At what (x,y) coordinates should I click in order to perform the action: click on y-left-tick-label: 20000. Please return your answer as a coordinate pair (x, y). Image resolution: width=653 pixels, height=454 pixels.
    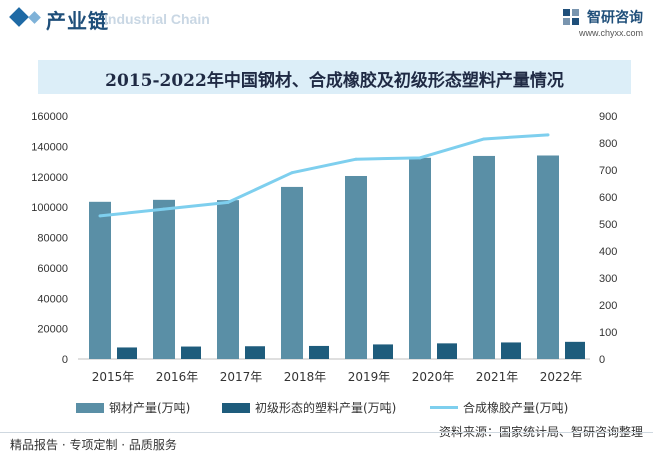
    Looking at the image, I should click on (52, 330).